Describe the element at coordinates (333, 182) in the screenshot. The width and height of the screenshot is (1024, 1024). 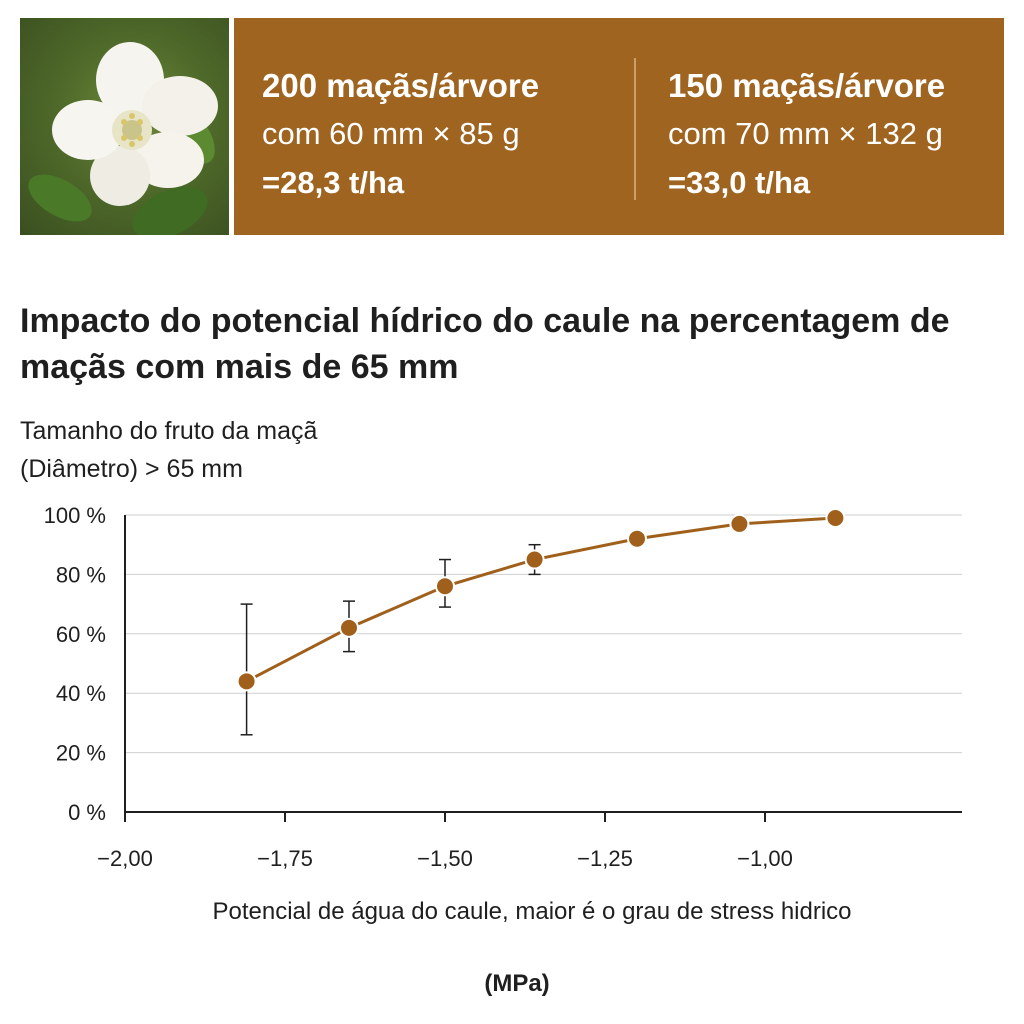
I see `scenario-left-result: =28,3 t/ha` at that location.